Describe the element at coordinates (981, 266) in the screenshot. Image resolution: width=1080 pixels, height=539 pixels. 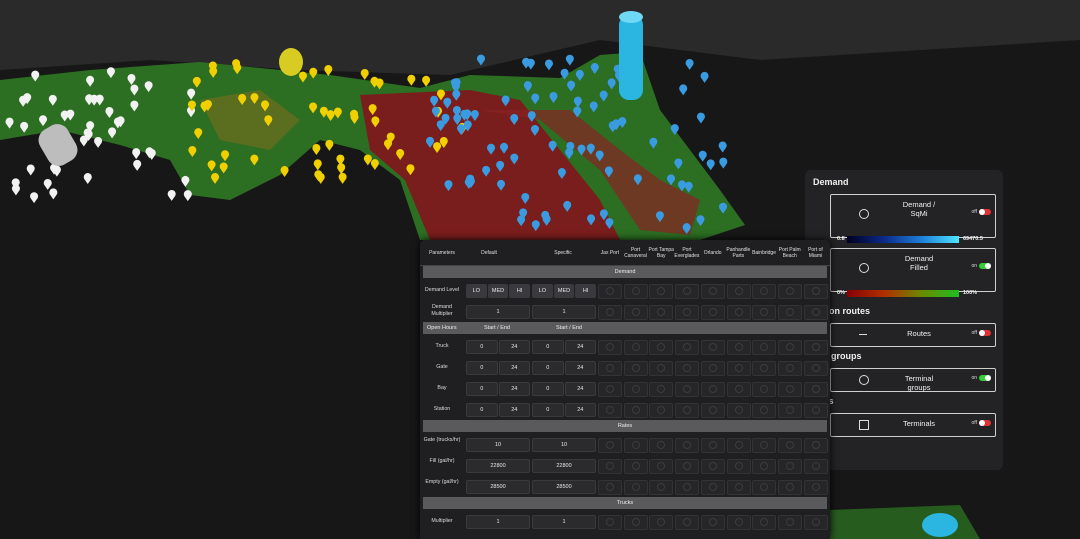
I see `layer-toggle: on` at that location.